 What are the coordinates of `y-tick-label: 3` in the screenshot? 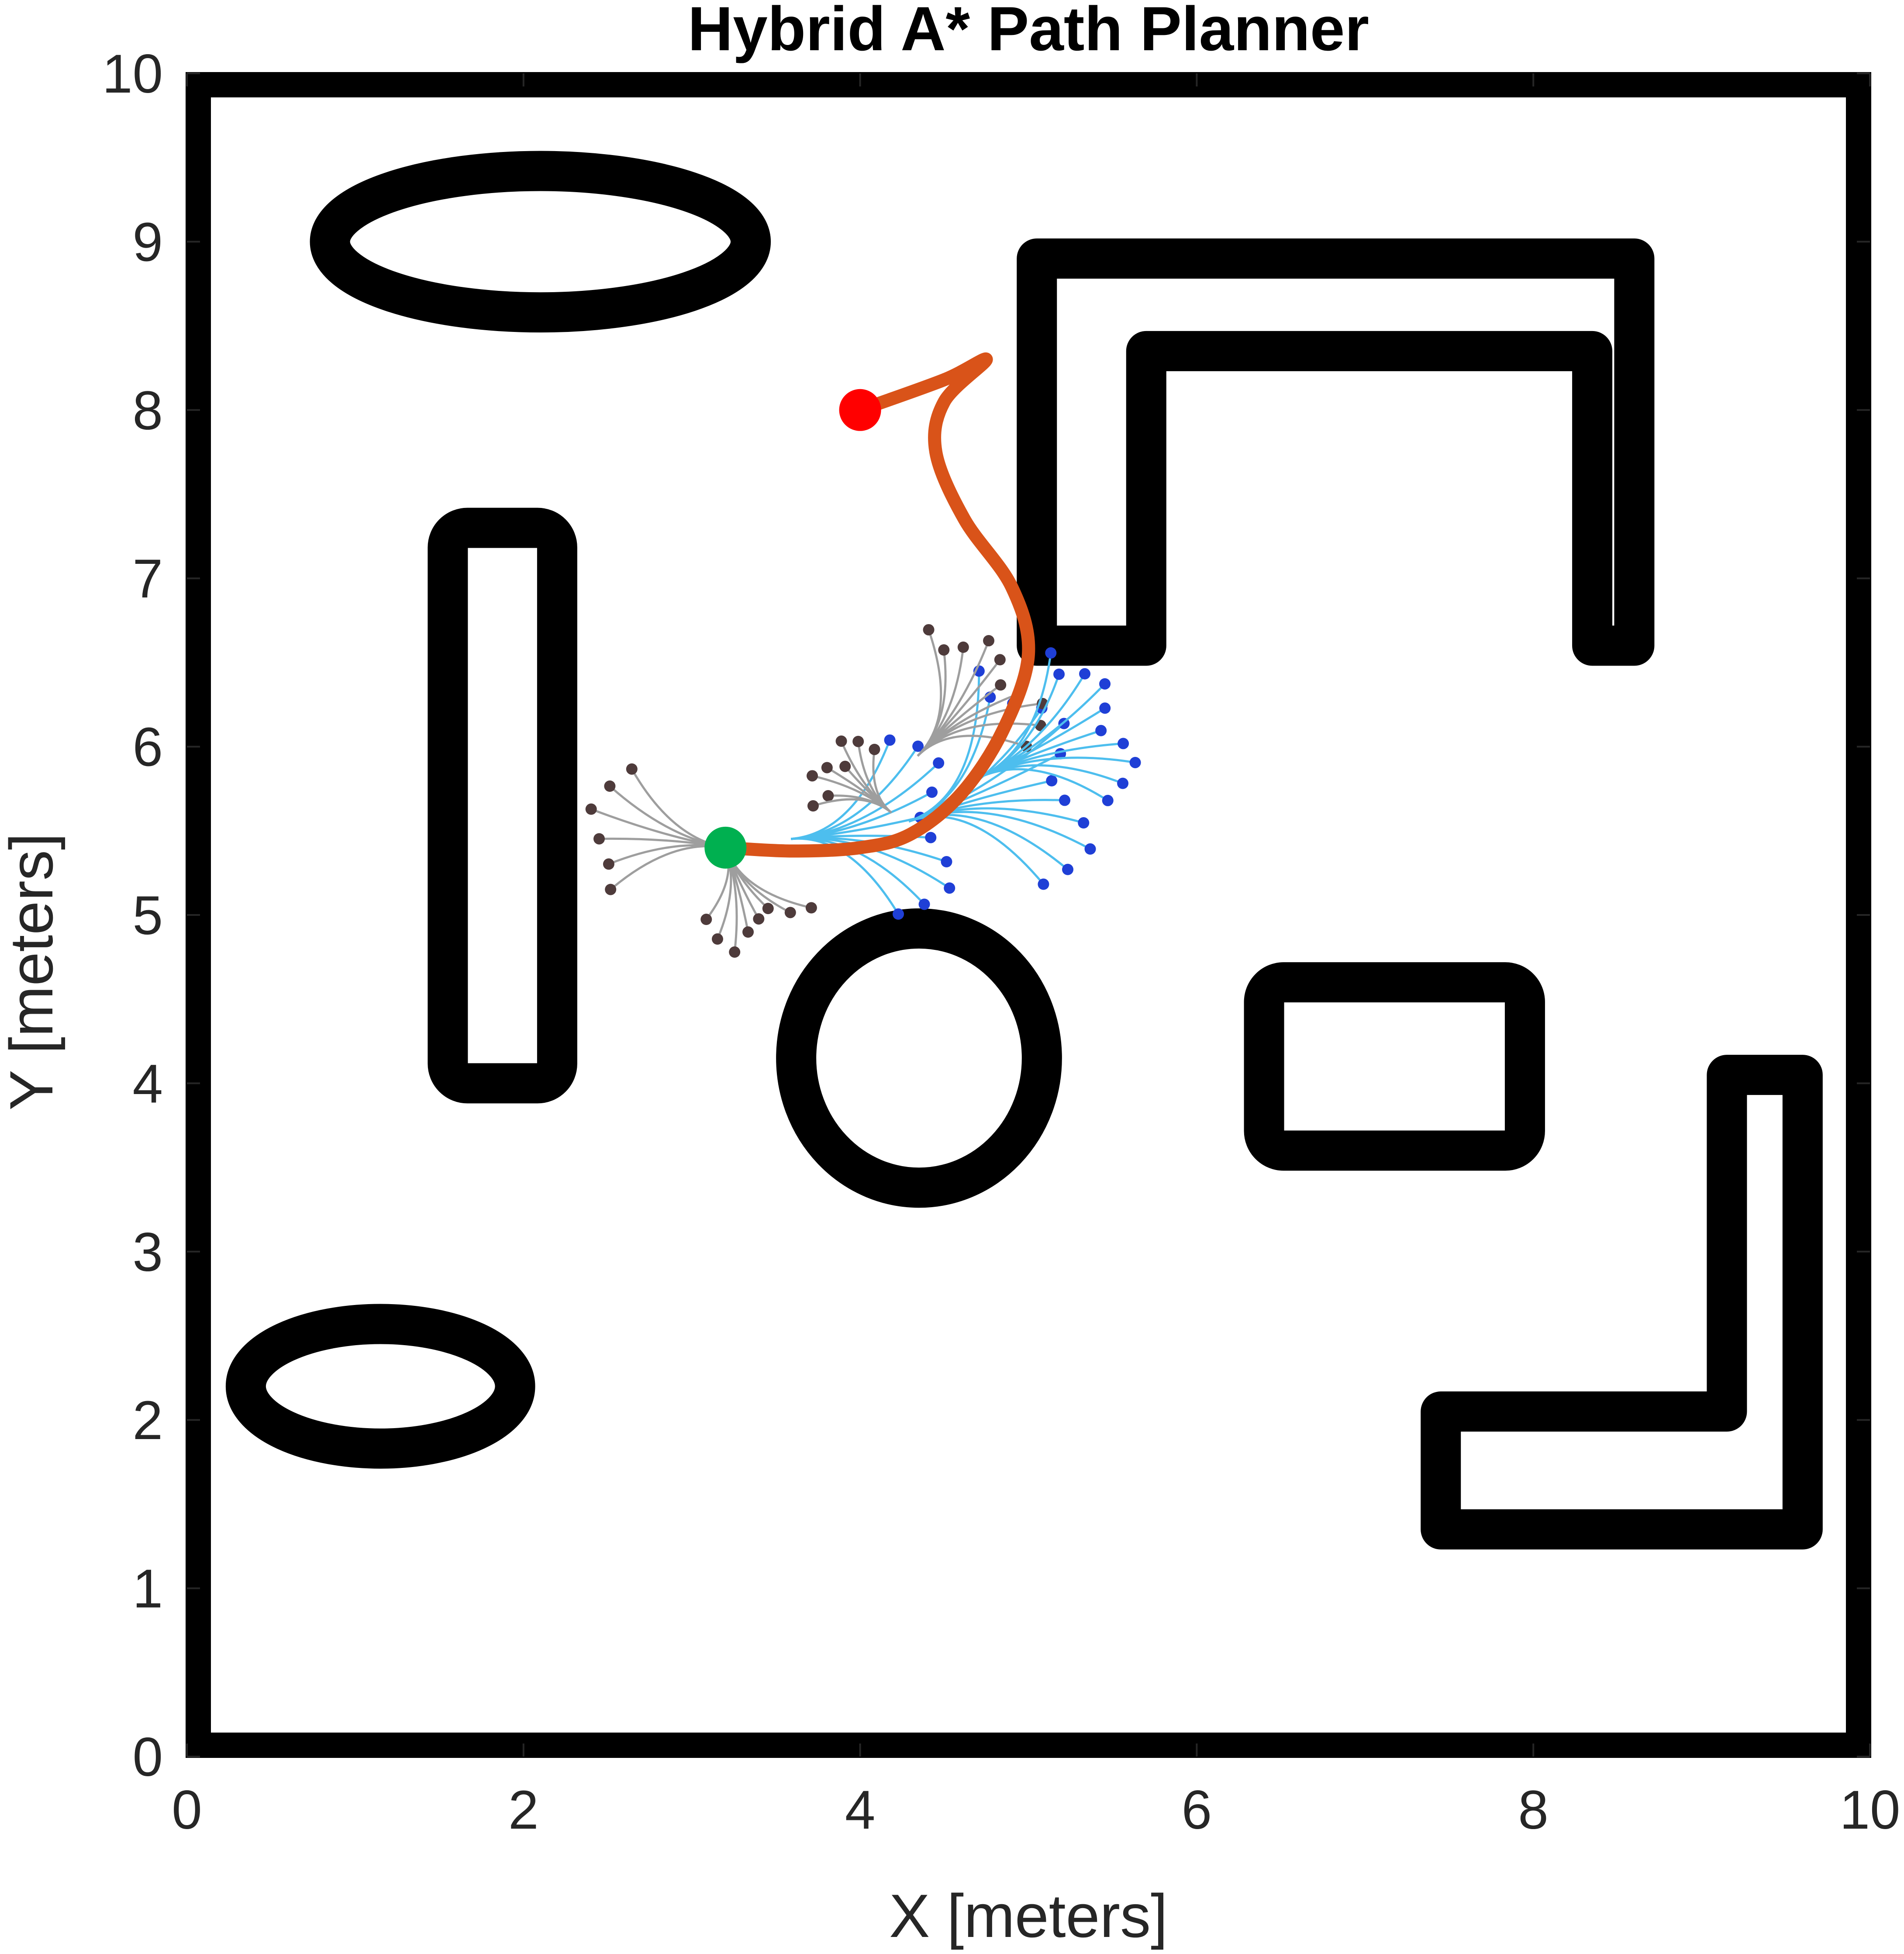 It's located at (147, 1252).